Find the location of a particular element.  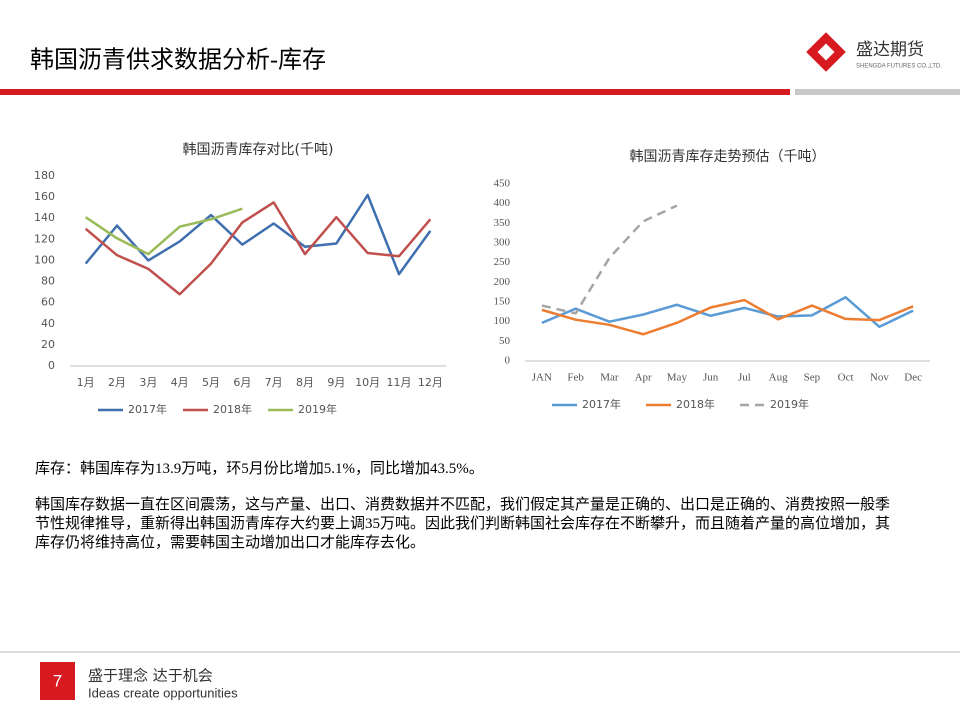

x-tick-label: 11月 is located at coordinates (399, 382).